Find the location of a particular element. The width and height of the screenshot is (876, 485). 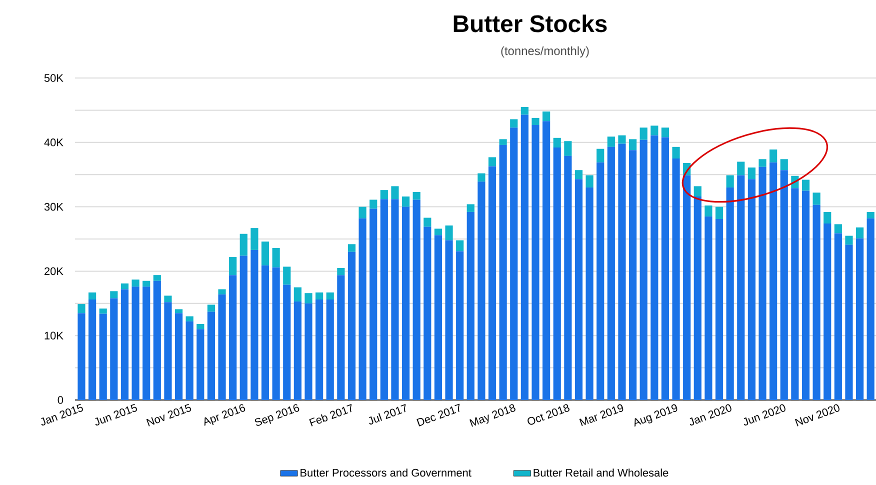

x-tick-label: May 2018 is located at coordinates (493, 415).